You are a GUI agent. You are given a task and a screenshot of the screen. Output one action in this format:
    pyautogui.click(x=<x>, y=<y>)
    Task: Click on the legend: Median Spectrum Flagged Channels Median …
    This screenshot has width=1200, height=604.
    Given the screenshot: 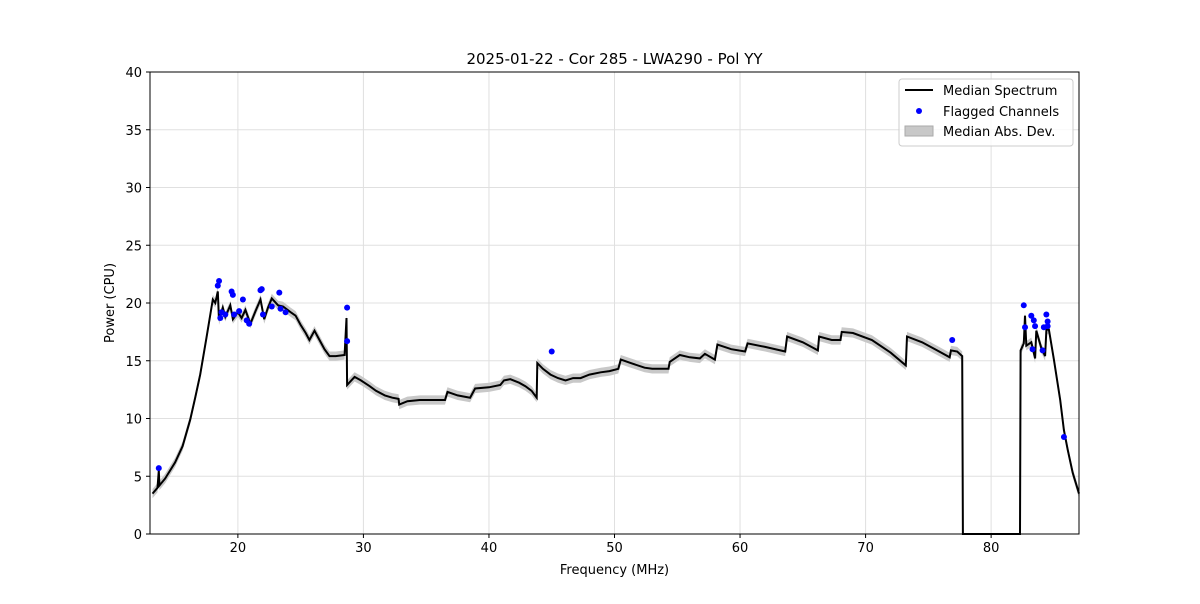 What is the action you would take?
    pyautogui.click(x=986, y=112)
    